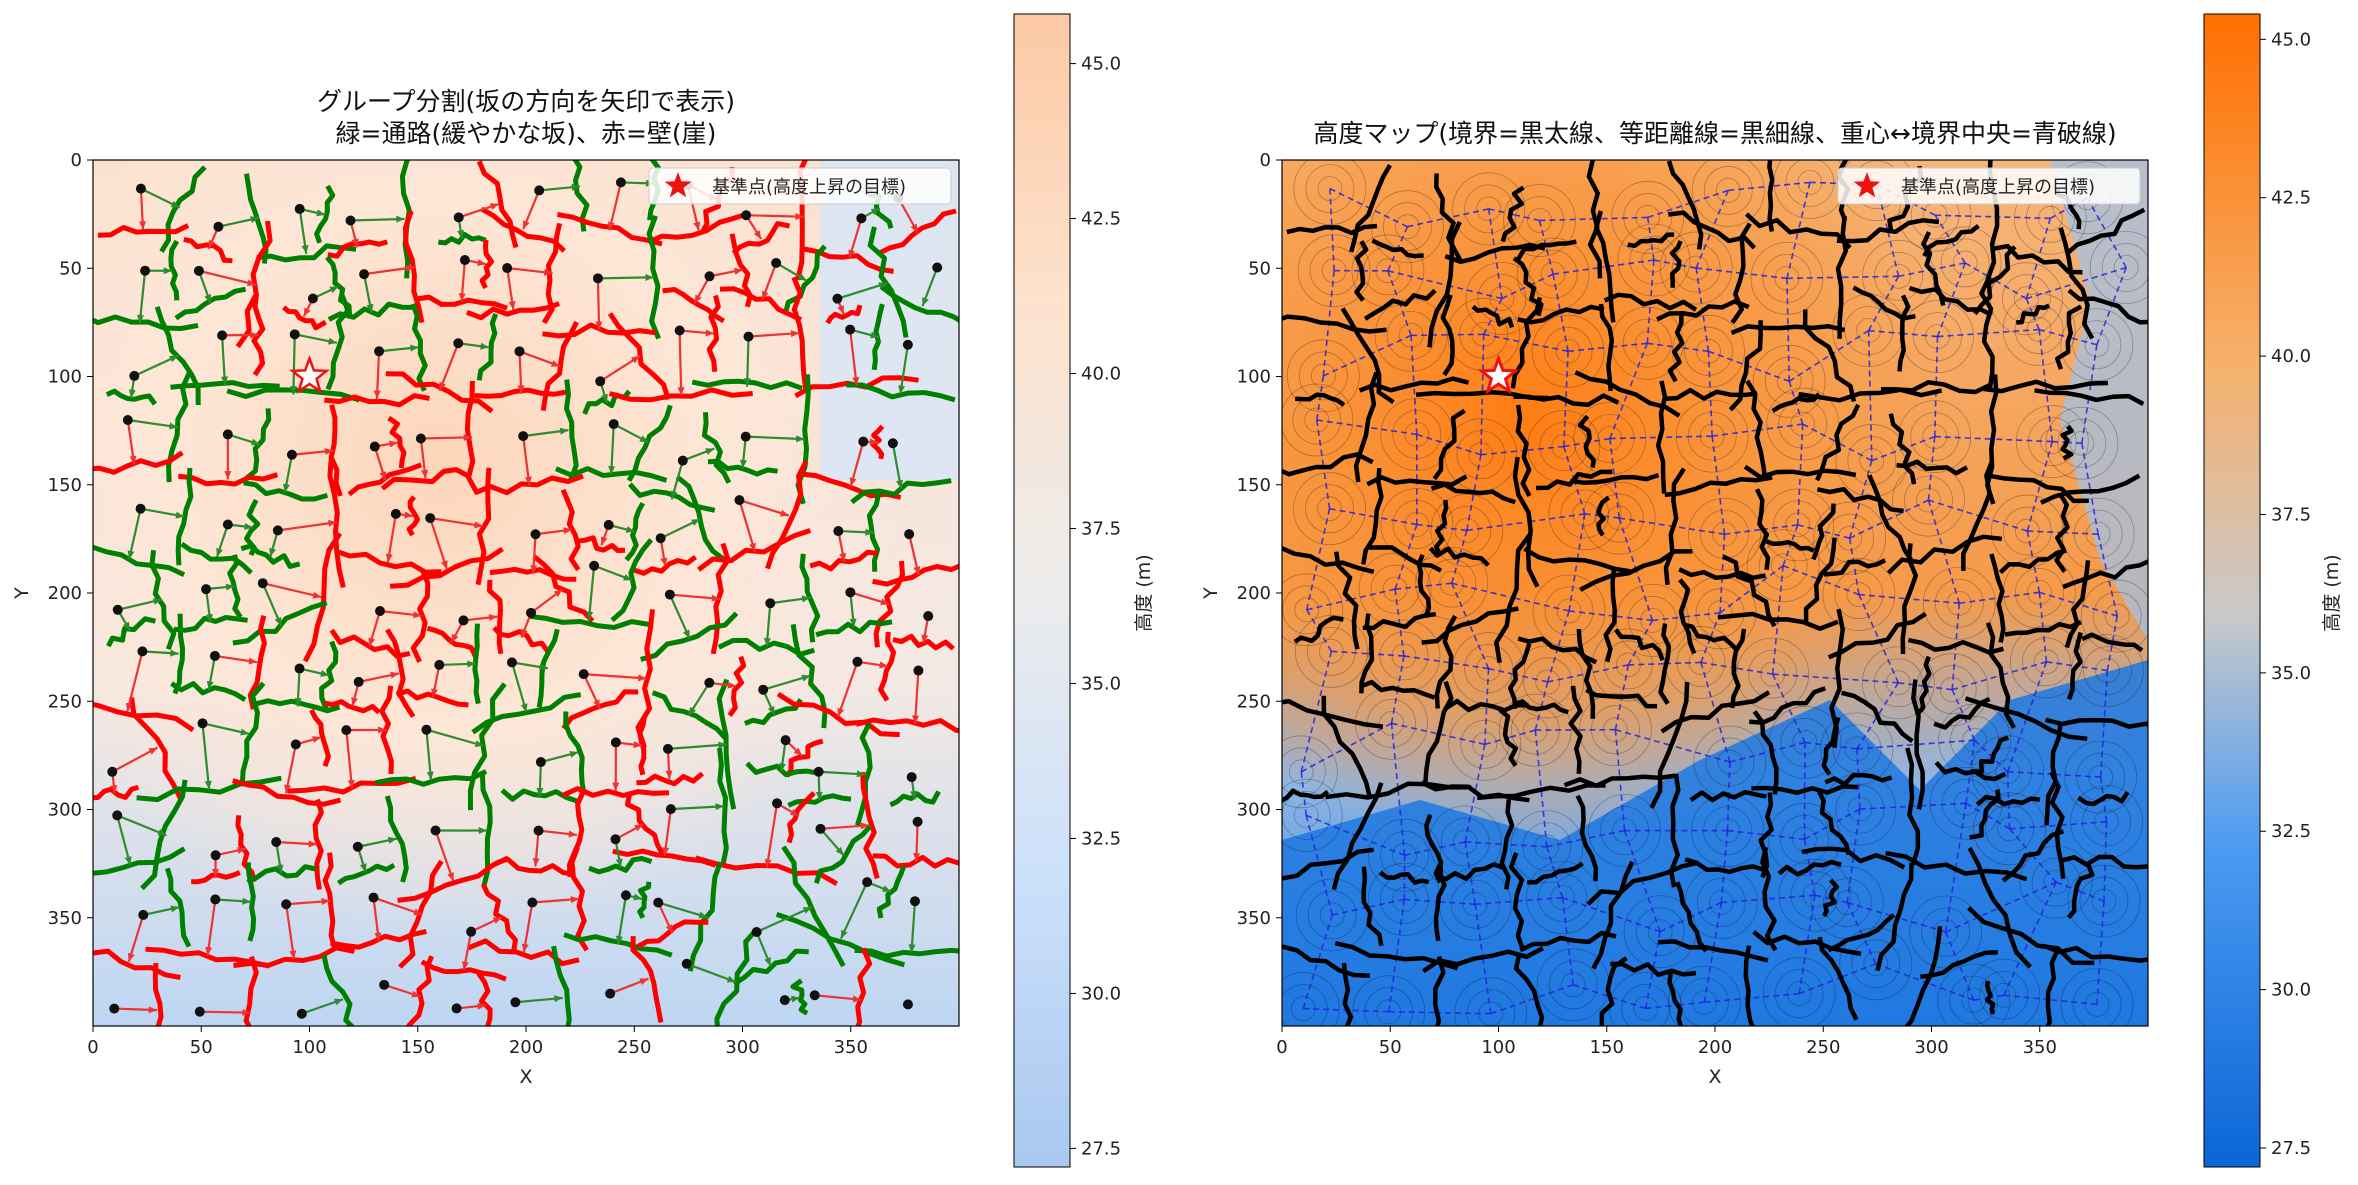 The image size is (2358, 1185). I want to click on right-legend-star-icon, so click(1867, 185).